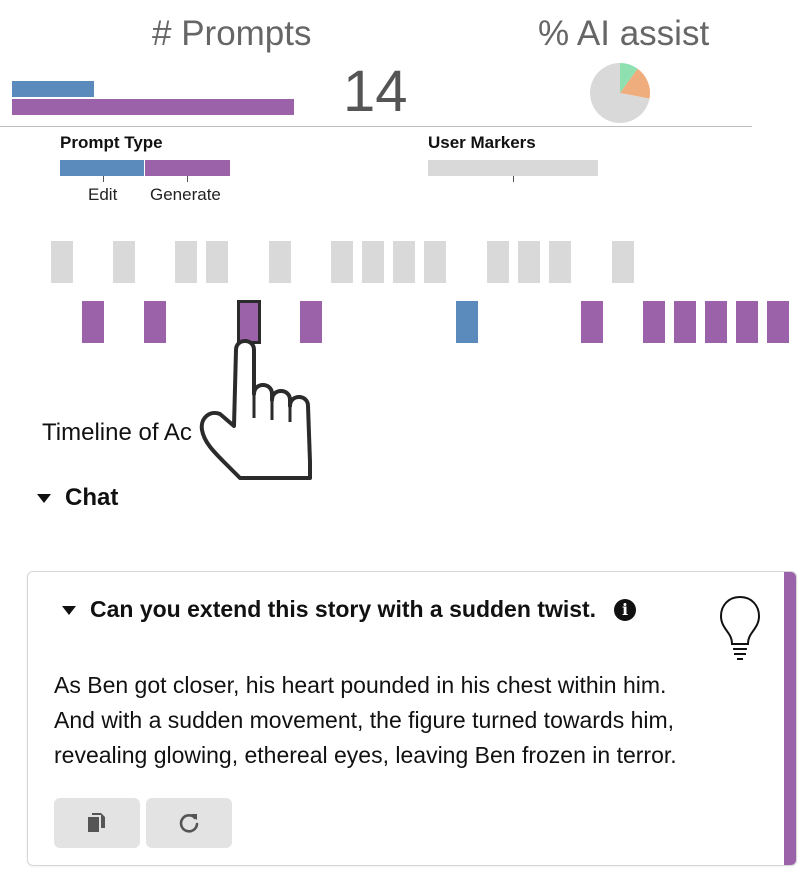 The width and height of the screenshot is (805, 876). I want to click on ai-assist-title: % AI assist, so click(624, 33).